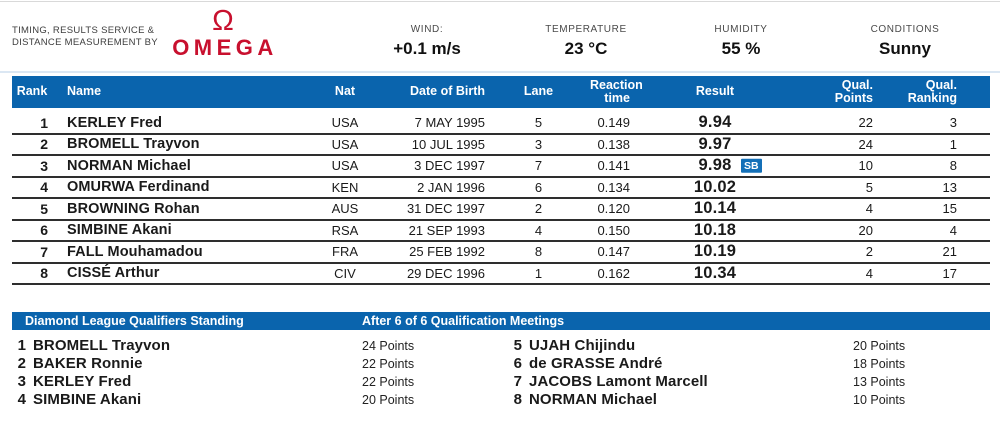 The height and width of the screenshot is (427, 1000). I want to click on reaction-time-cell: 0.134, so click(622, 187).